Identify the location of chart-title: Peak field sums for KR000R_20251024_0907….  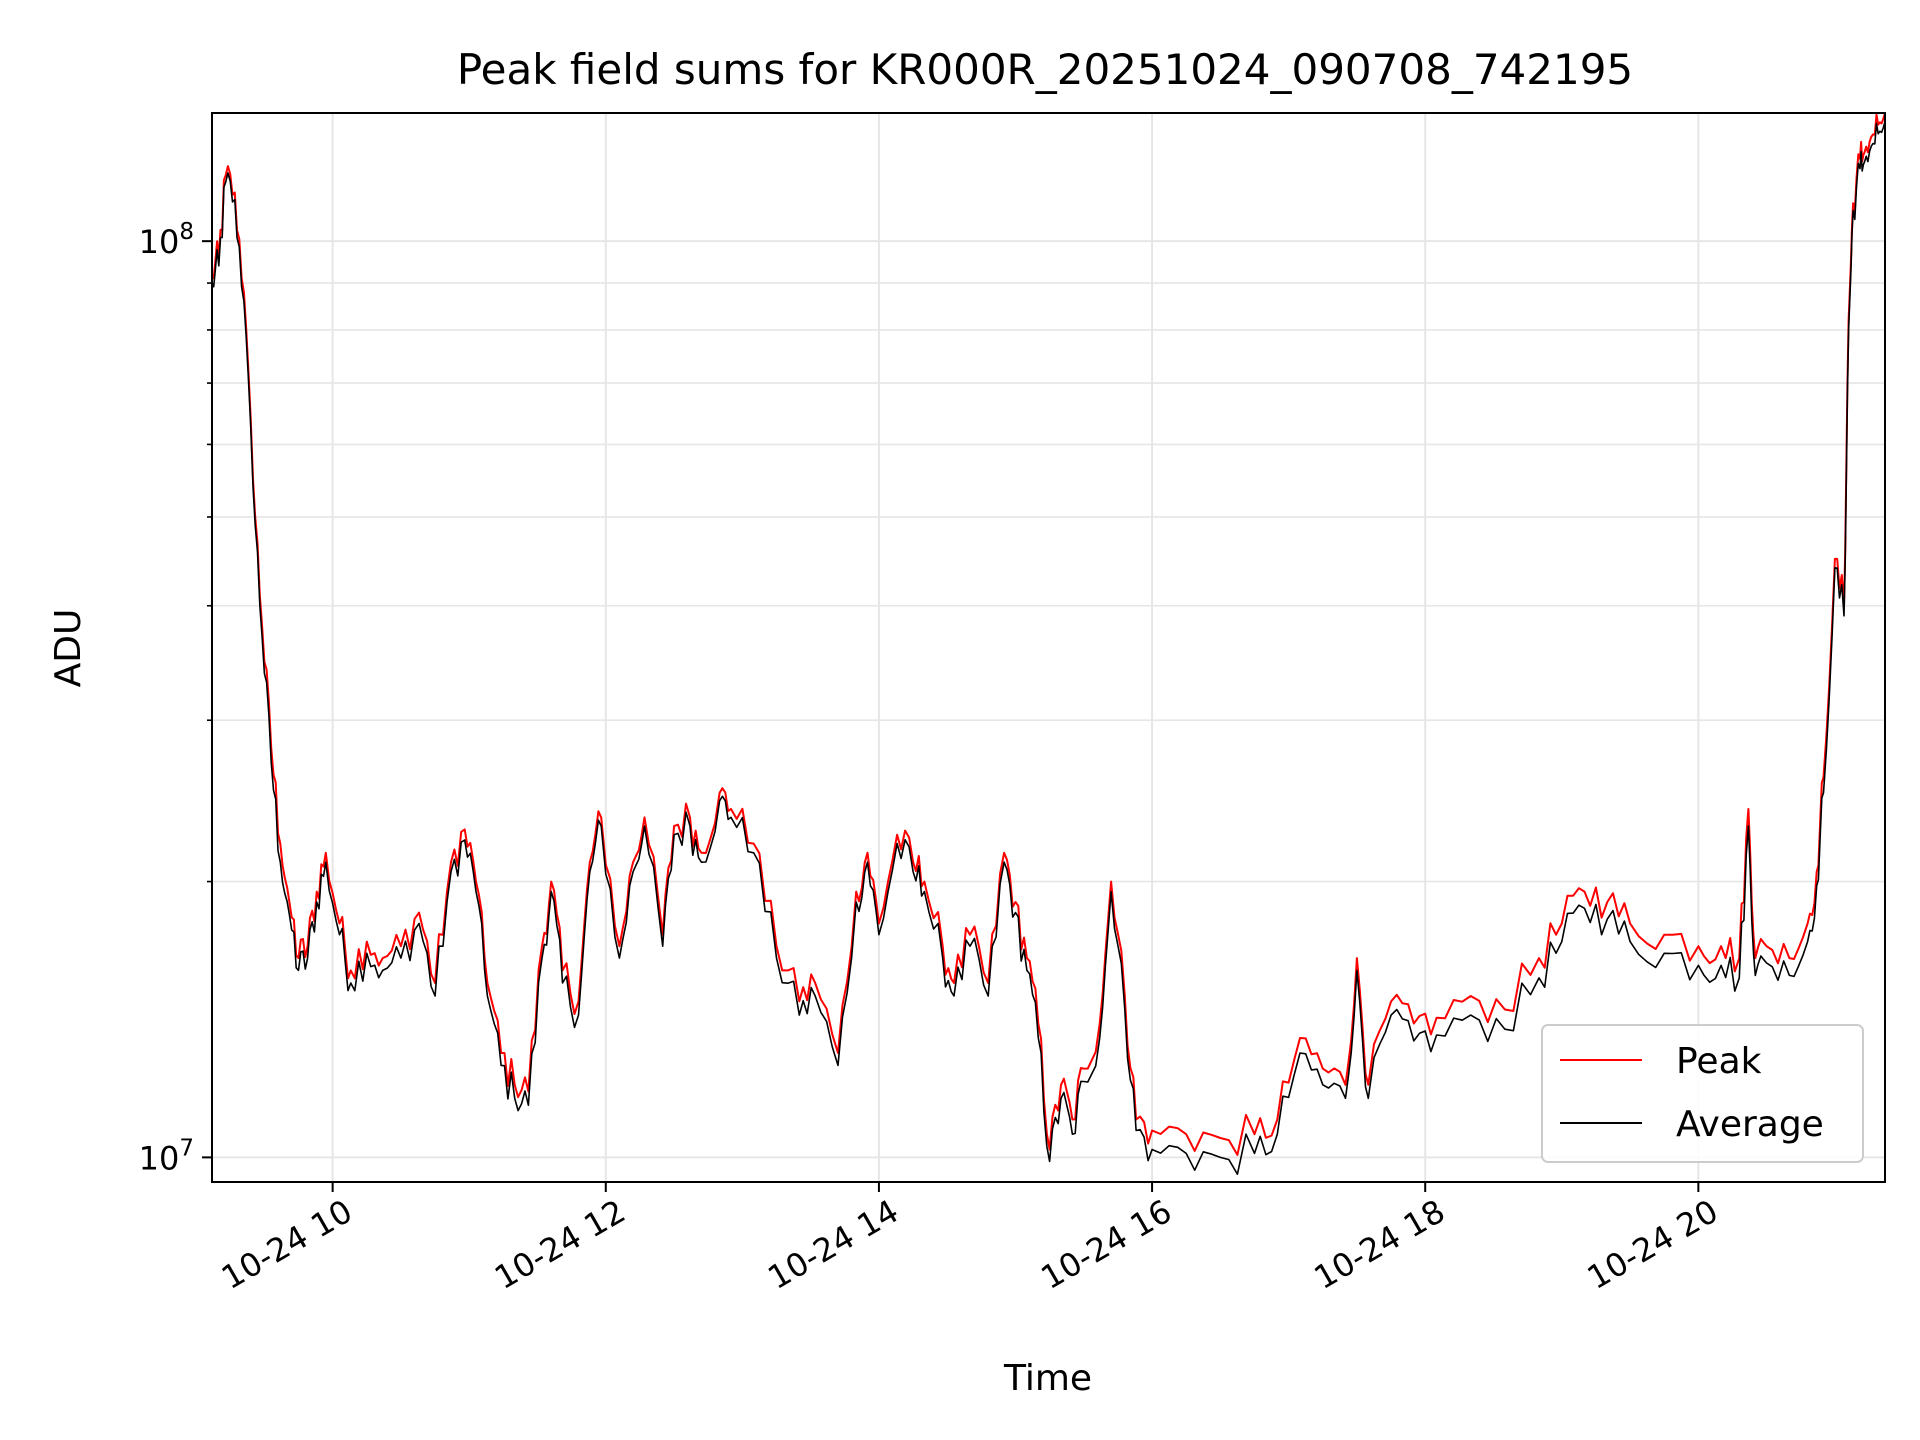
(1045, 69).